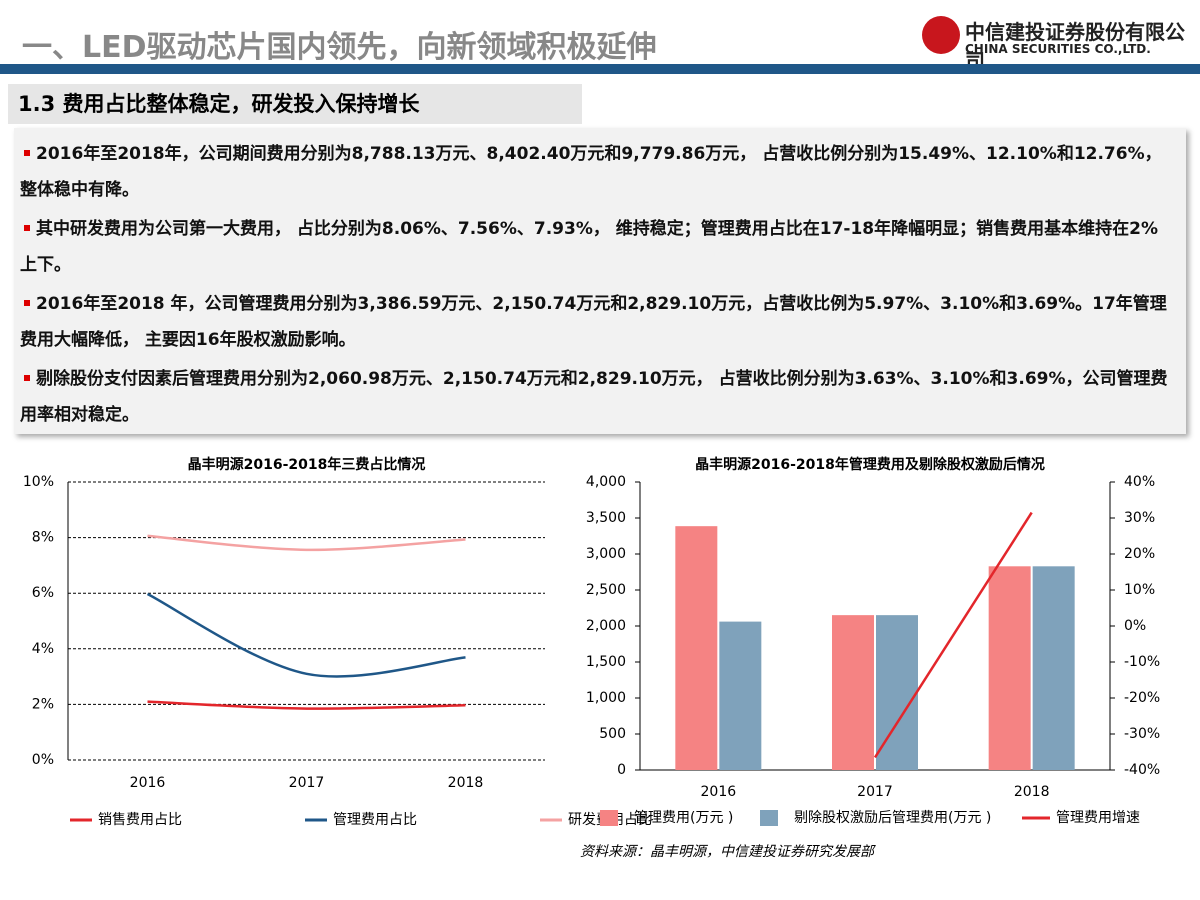  Describe the element at coordinates (606, 554) in the screenshot. I see `y-tick-label: 3,000` at that location.